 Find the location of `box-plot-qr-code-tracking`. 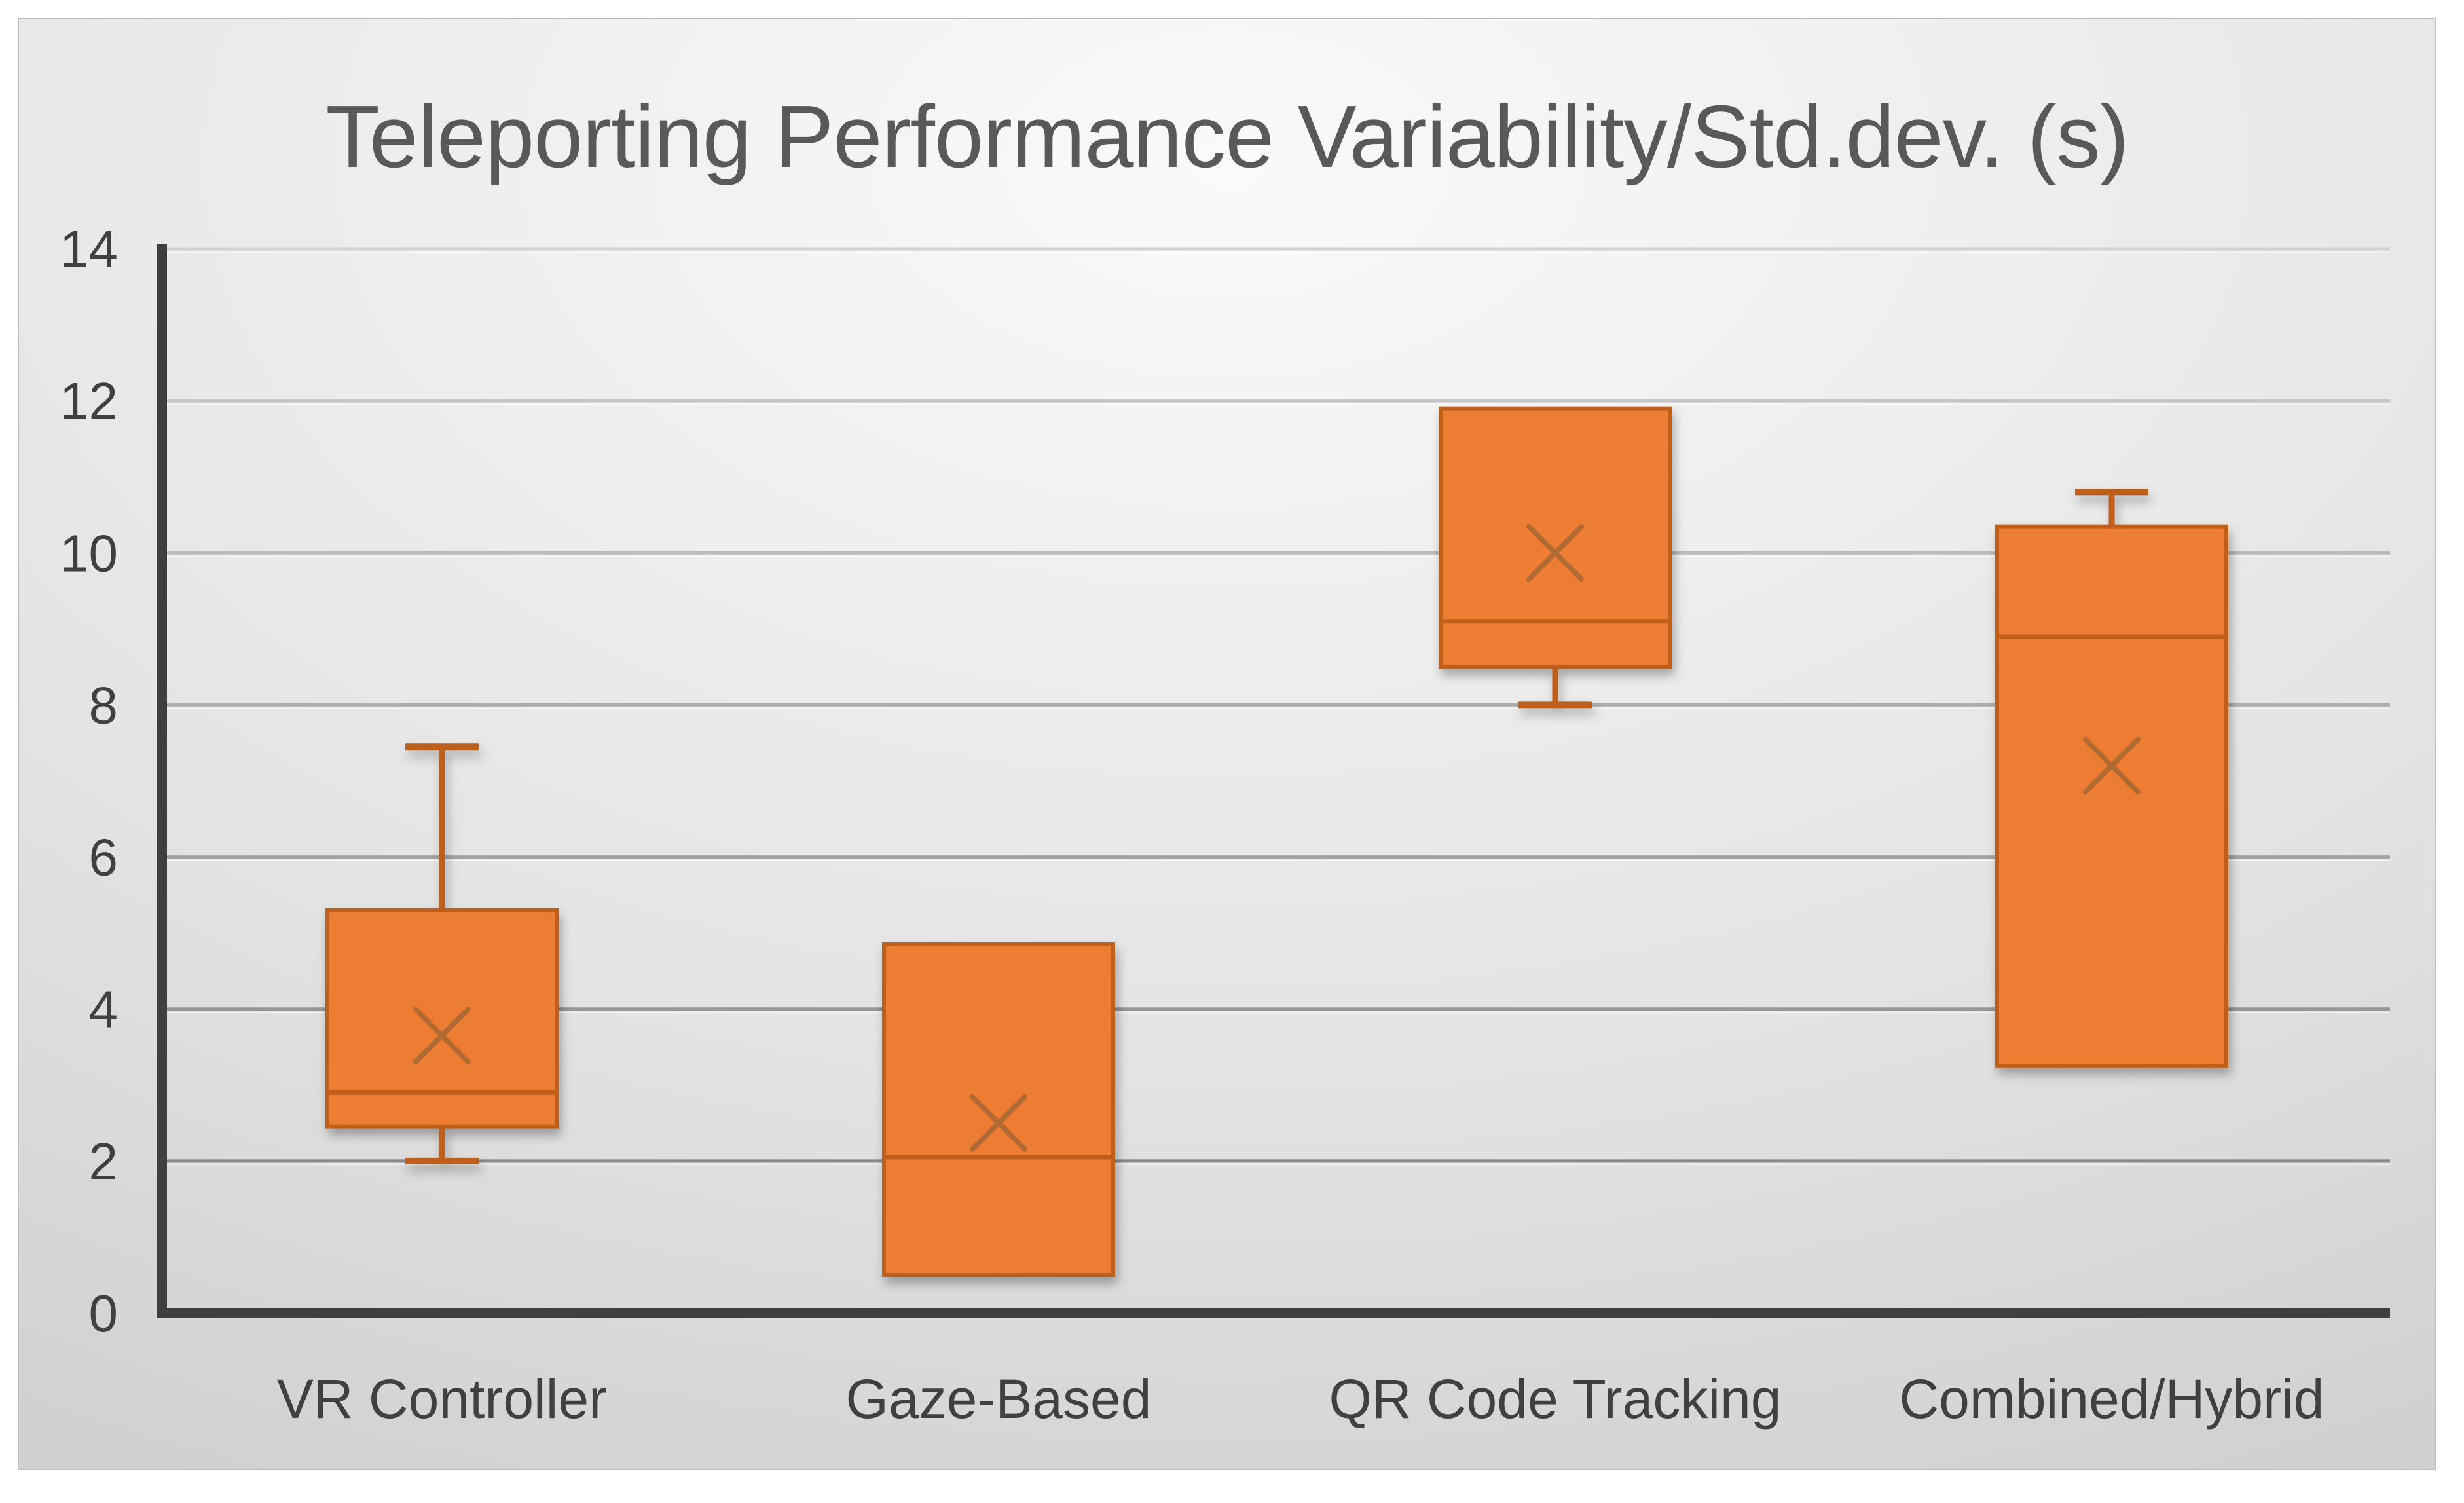

box-plot-qr-code-tracking is located at coordinates (1555, 557).